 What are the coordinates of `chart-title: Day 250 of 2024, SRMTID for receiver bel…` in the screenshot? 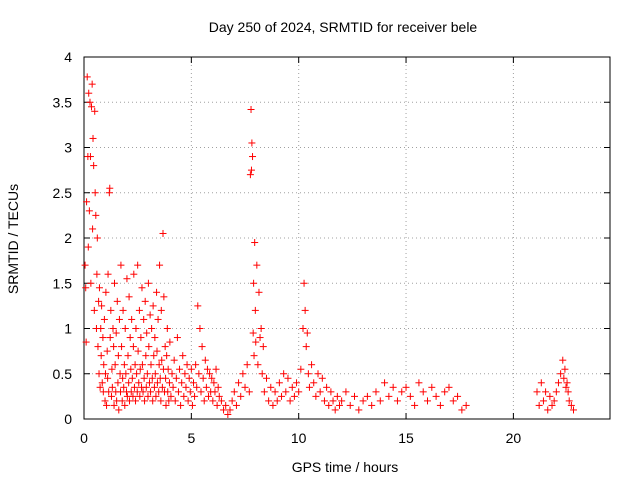 It's located at (343, 27).